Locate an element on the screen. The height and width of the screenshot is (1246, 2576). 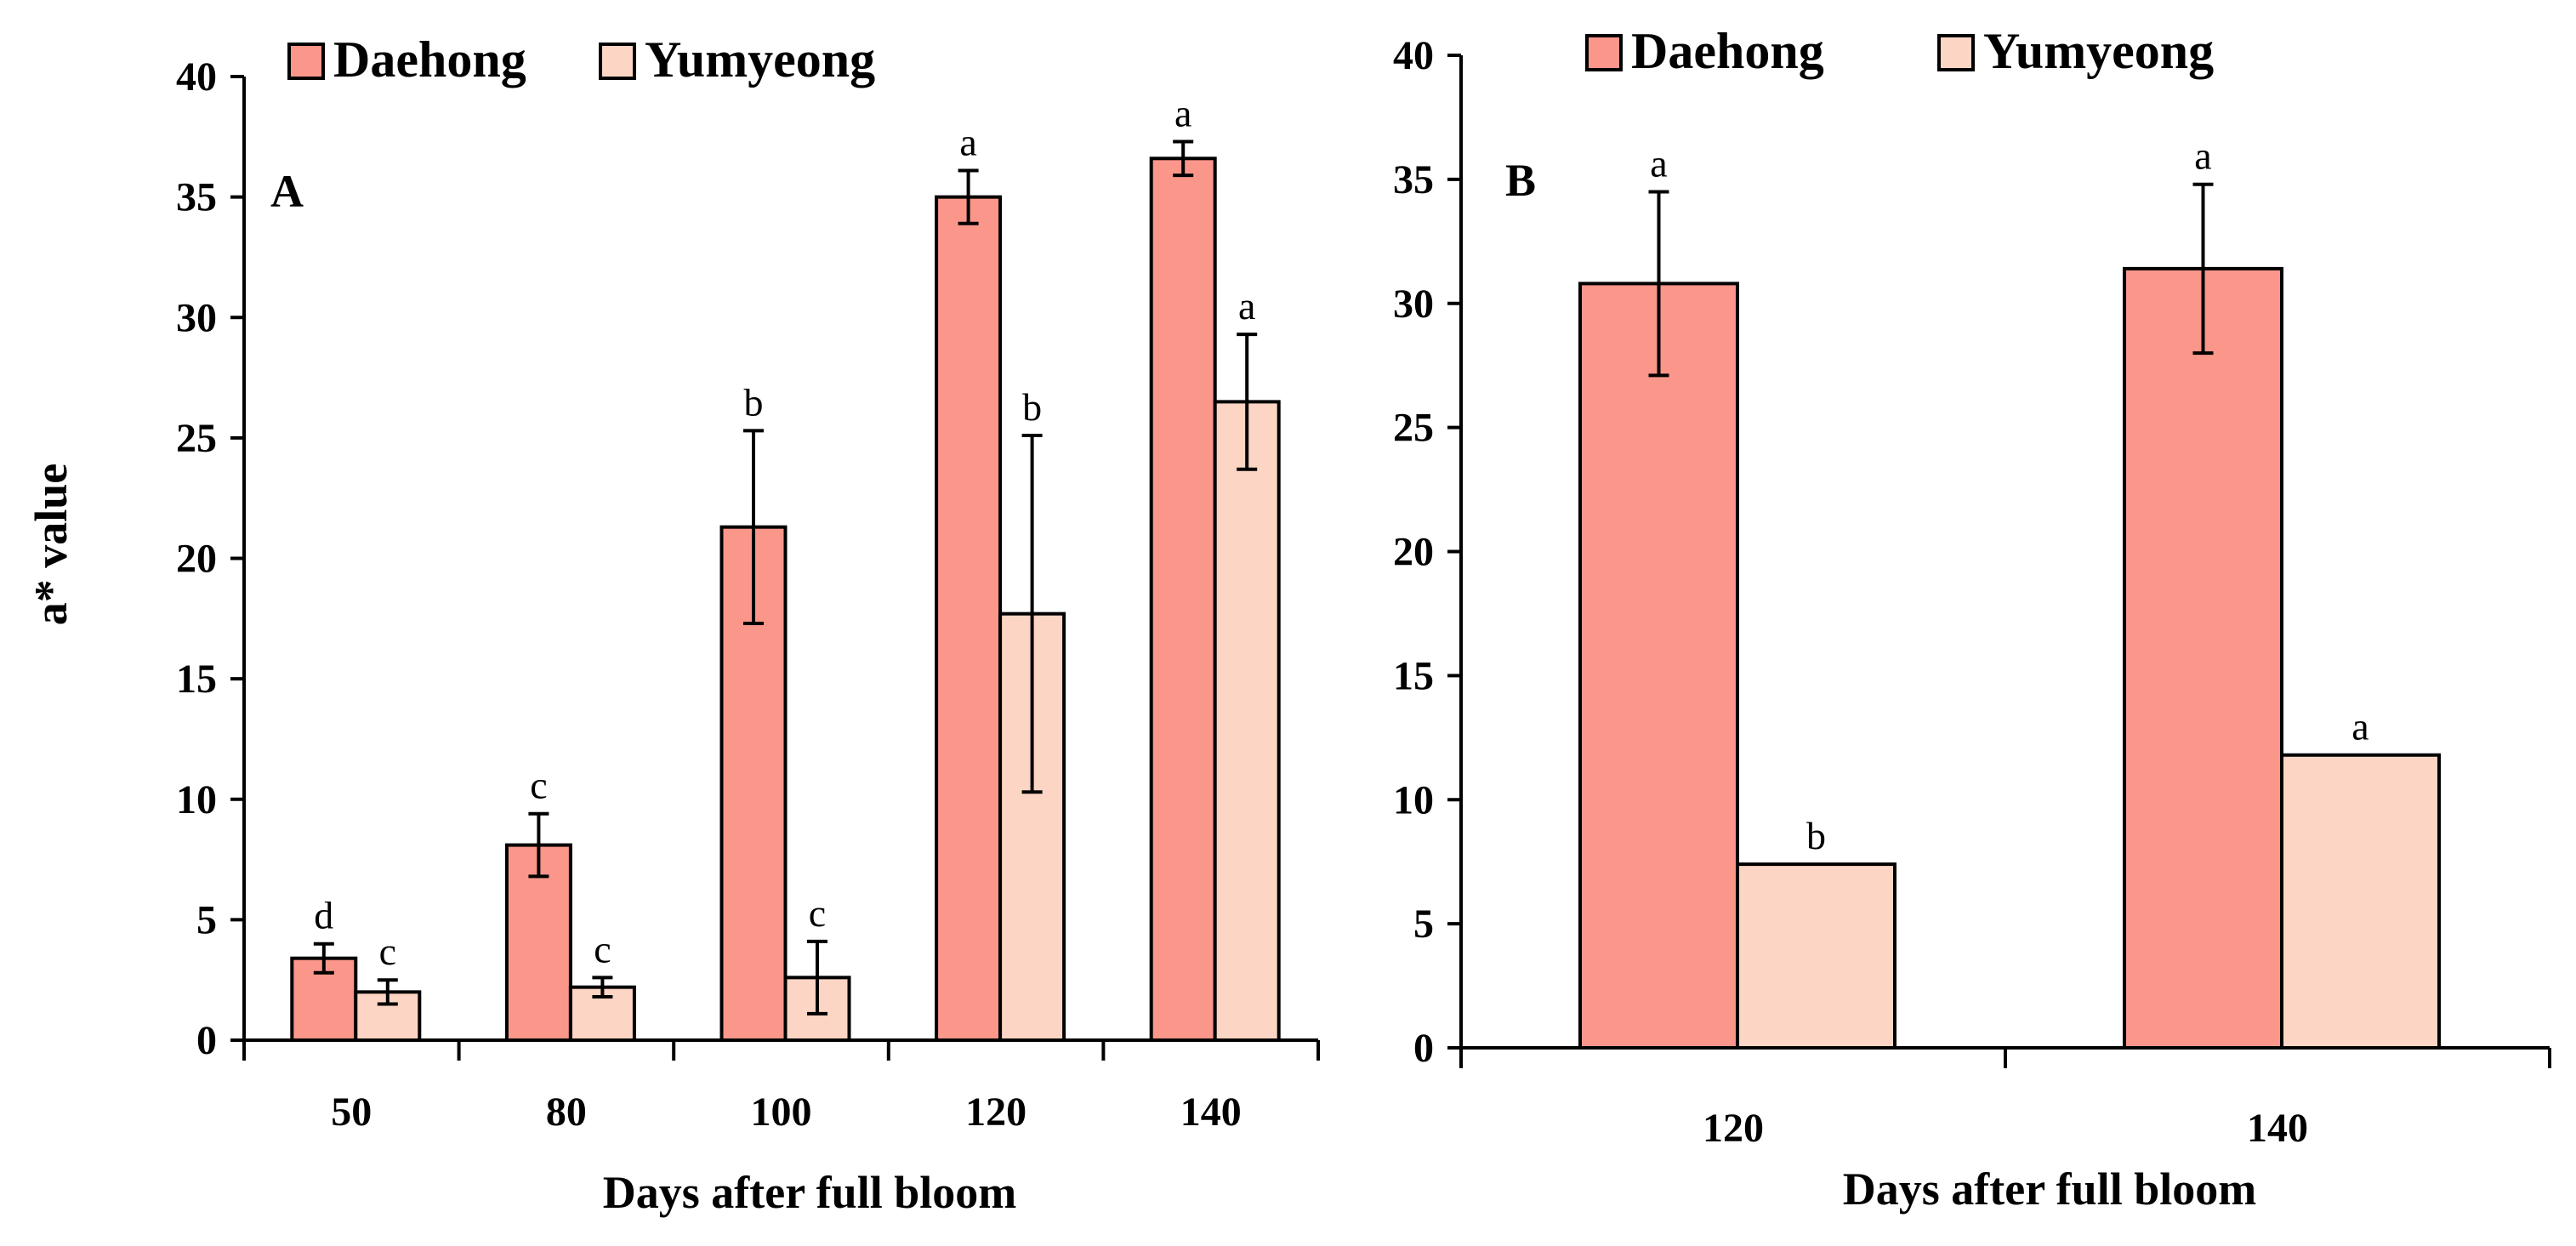
chart-a-y-tick-label: 20 is located at coordinates (196, 559).